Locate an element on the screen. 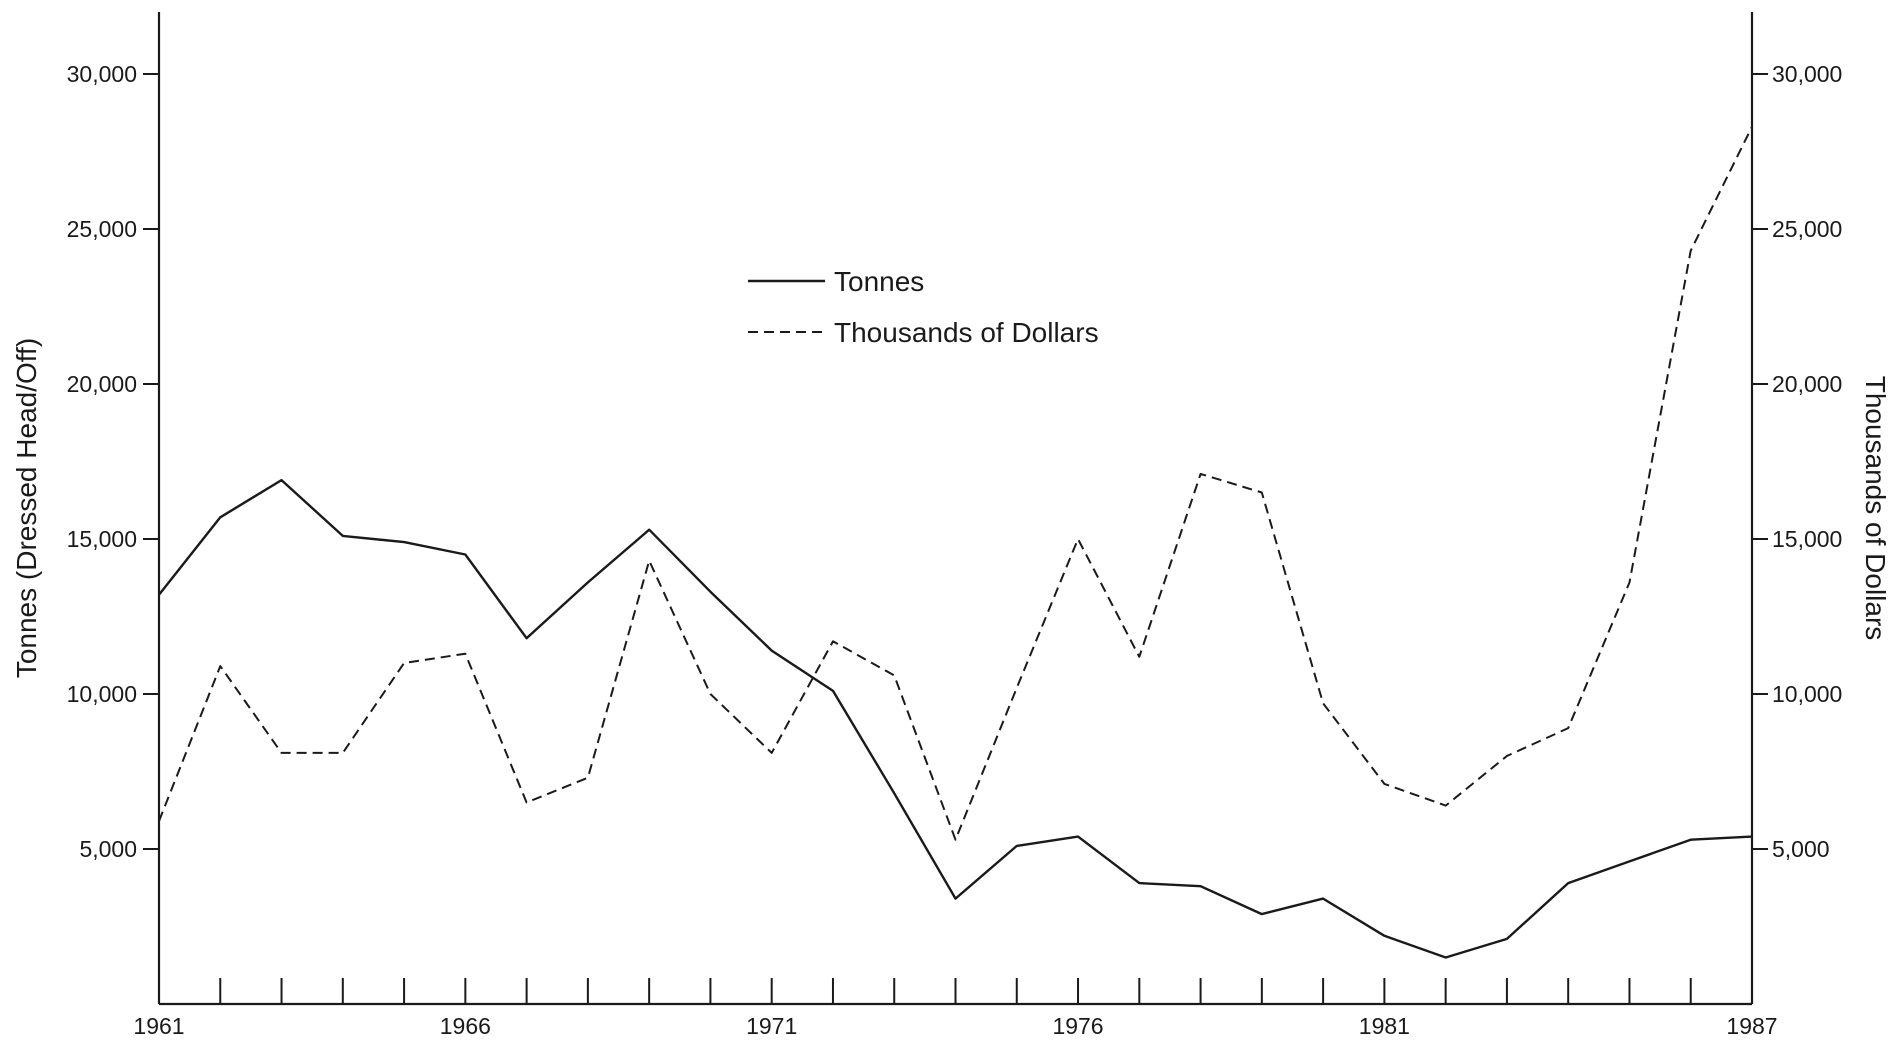 The width and height of the screenshot is (1892, 1046). legend-label-dollars: Thousands of Dollars is located at coordinates (966, 332).